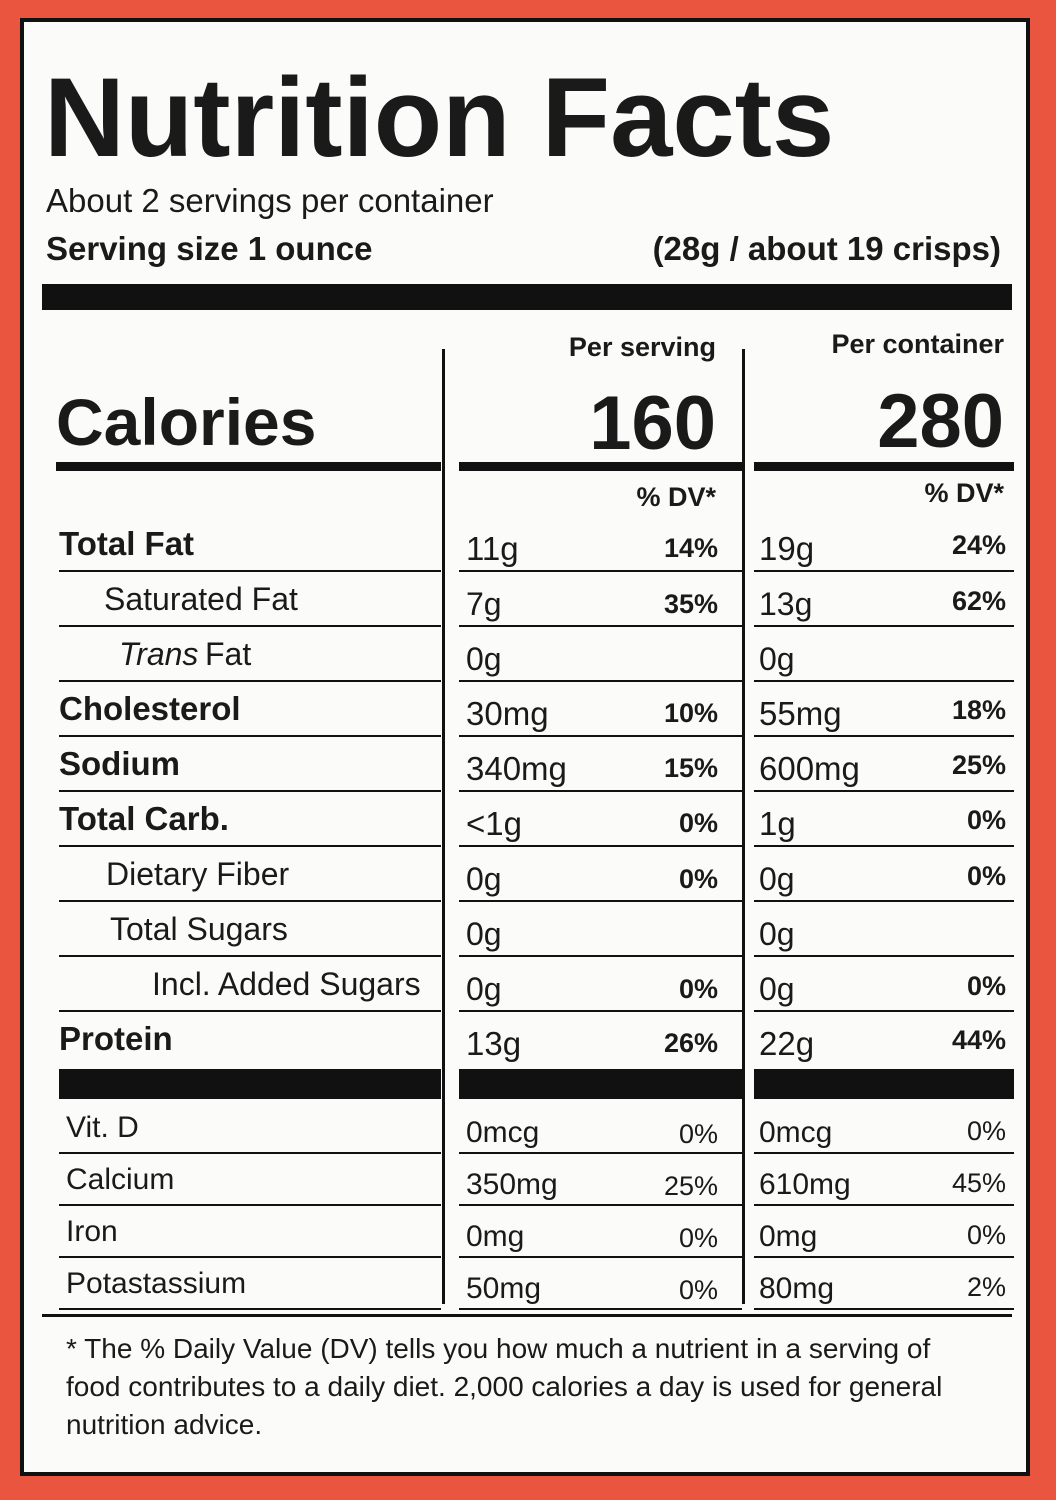  Describe the element at coordinates (127, 543) in the screenshot. I see `nutrient-name: Total Fat` at that location.